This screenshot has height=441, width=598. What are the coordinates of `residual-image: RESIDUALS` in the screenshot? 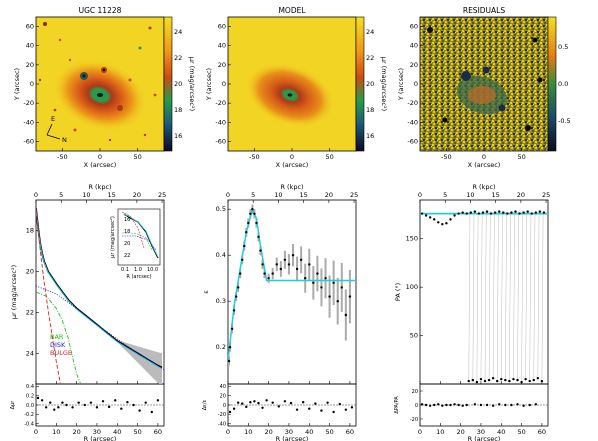 It's located at (488, 79).